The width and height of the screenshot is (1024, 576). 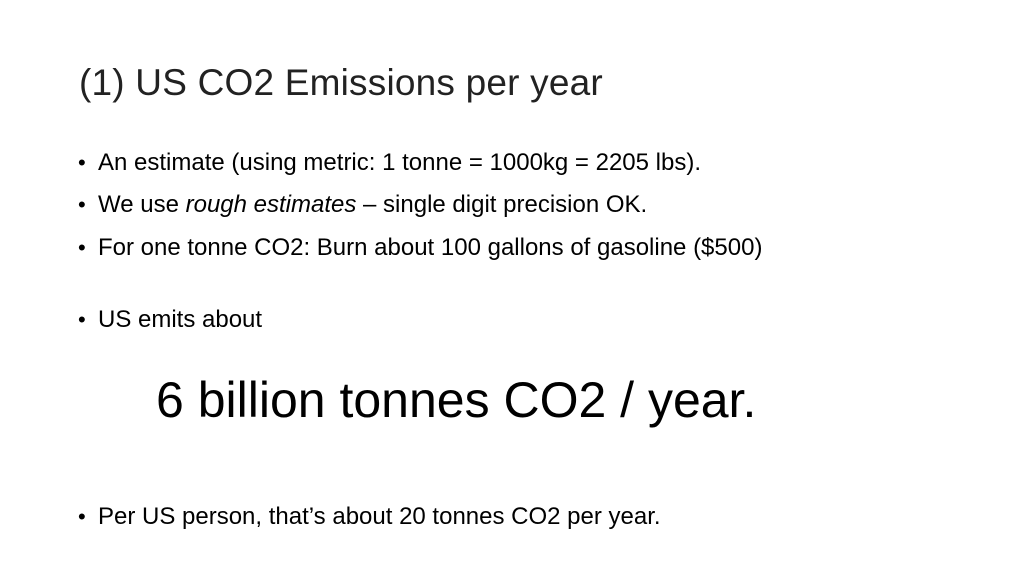 What do you see at coordinates (456, 400) in the screenshot?
I see `highlight-statement: 6 billion tonnes CO2 / year.` at bounding box center [456, 400].